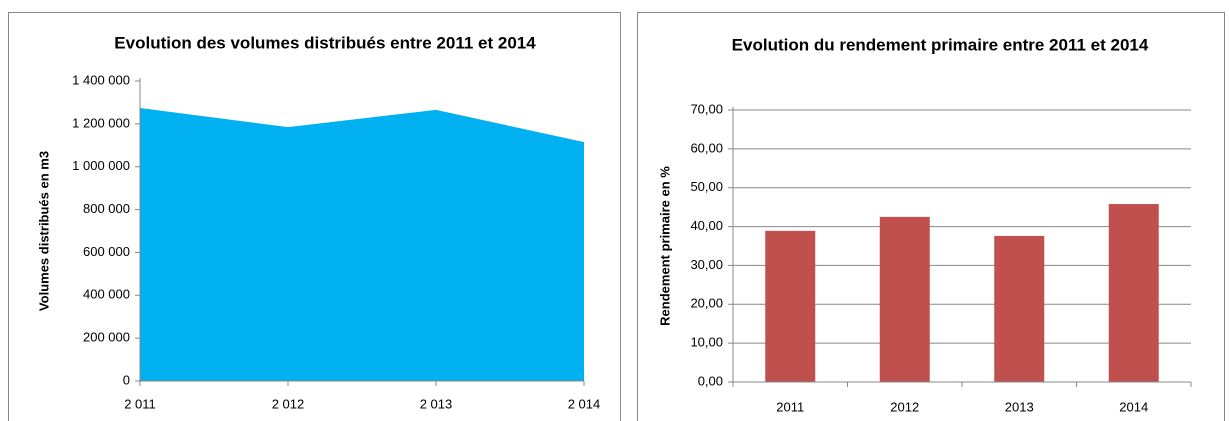 This screenshot has height=421, width=1229. I want to click on x-tick-label: 2012, so click(904, 406).